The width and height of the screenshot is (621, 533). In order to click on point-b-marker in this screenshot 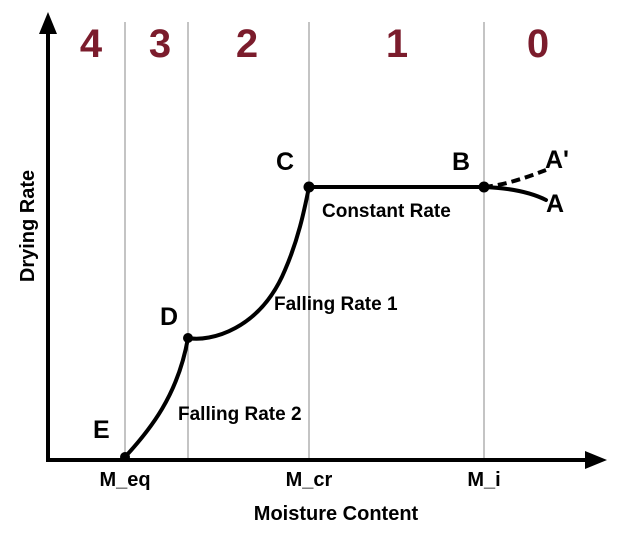, I will do `click(484, 187)`.